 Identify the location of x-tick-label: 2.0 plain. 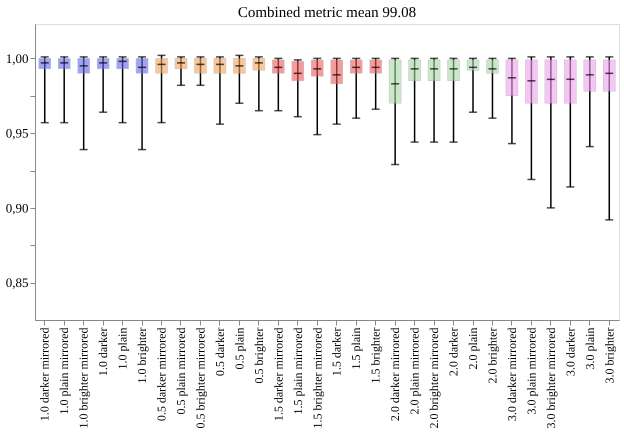
(473, 349).